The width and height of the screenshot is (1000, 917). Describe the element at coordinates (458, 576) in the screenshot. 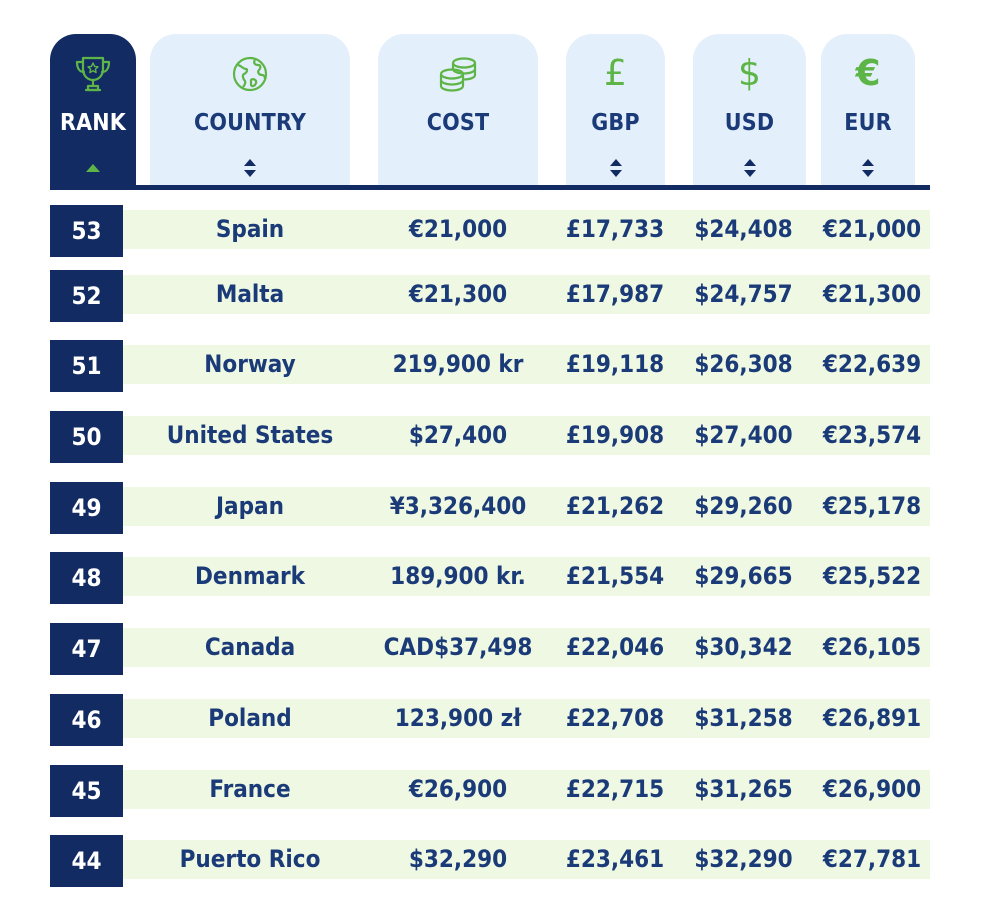

I see `cost-cell: 189,900 kr.` at that location.